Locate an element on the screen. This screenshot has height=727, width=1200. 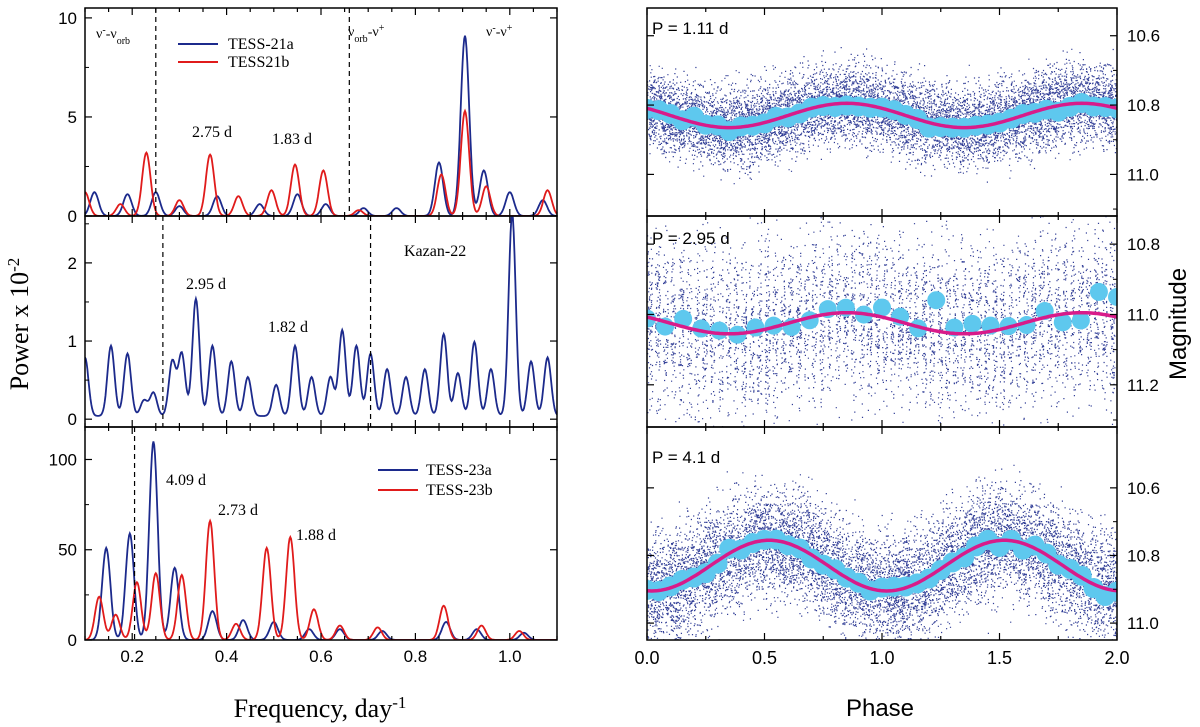
x-tick-label: 0.5 is located at coordinates (764, 658).